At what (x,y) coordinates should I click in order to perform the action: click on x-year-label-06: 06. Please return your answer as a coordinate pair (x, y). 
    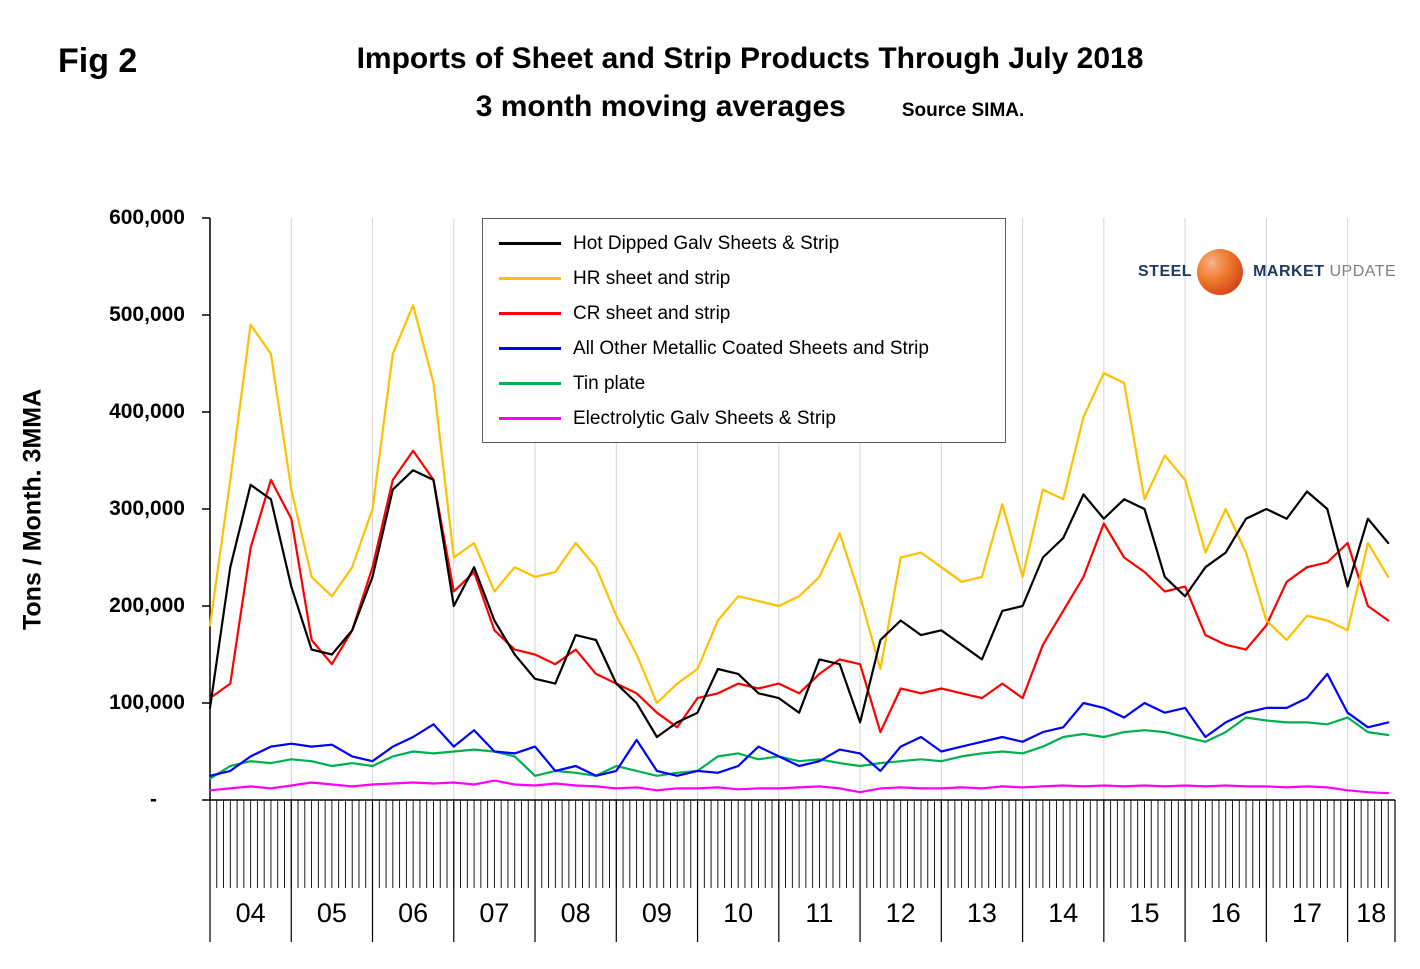
    Looking at the image, I should click on (413, 913).